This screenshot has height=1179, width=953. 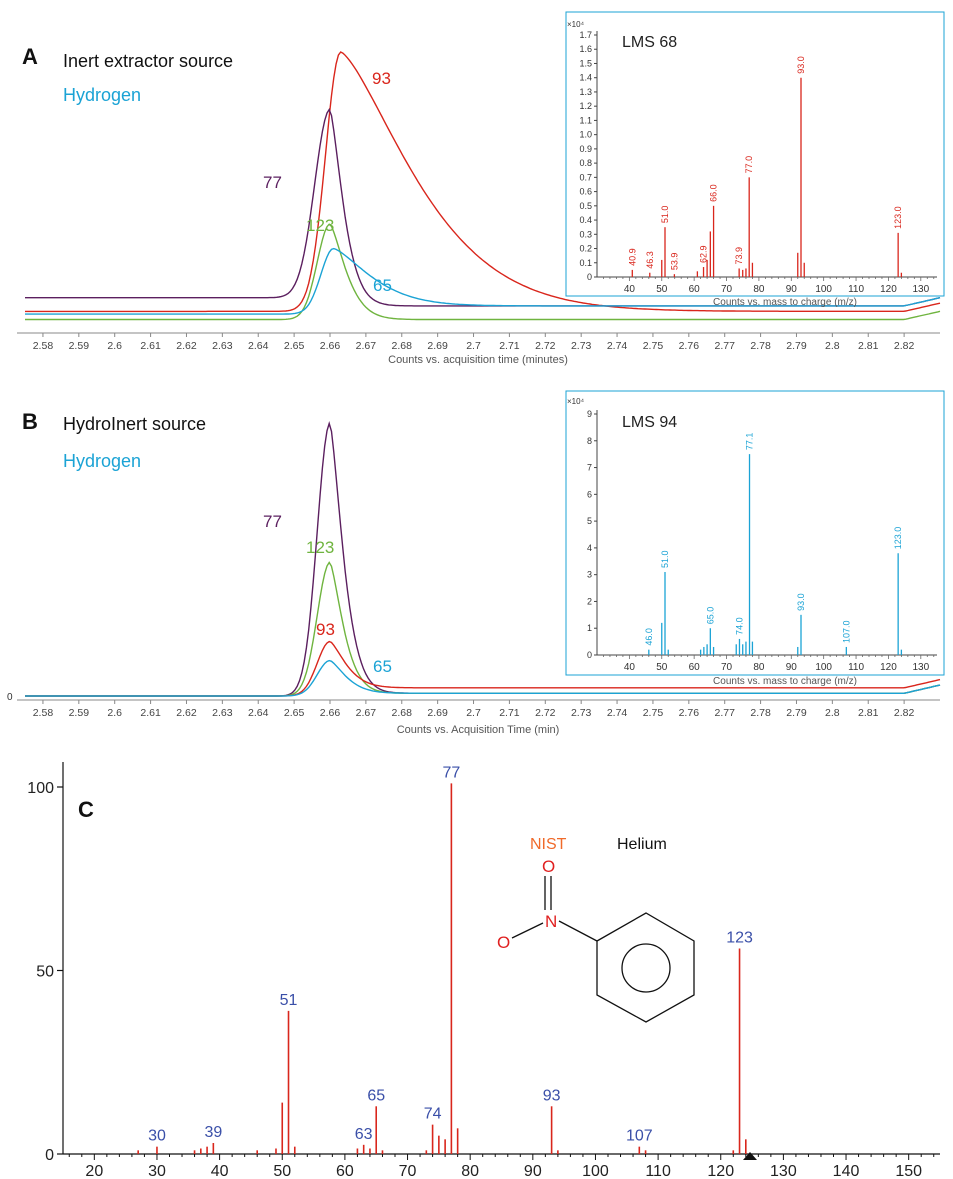 What do you see at coordinates (589, 414) in the screenshot?
I see `inset-y-tick-label: 9` at bounding box center [589, 414].